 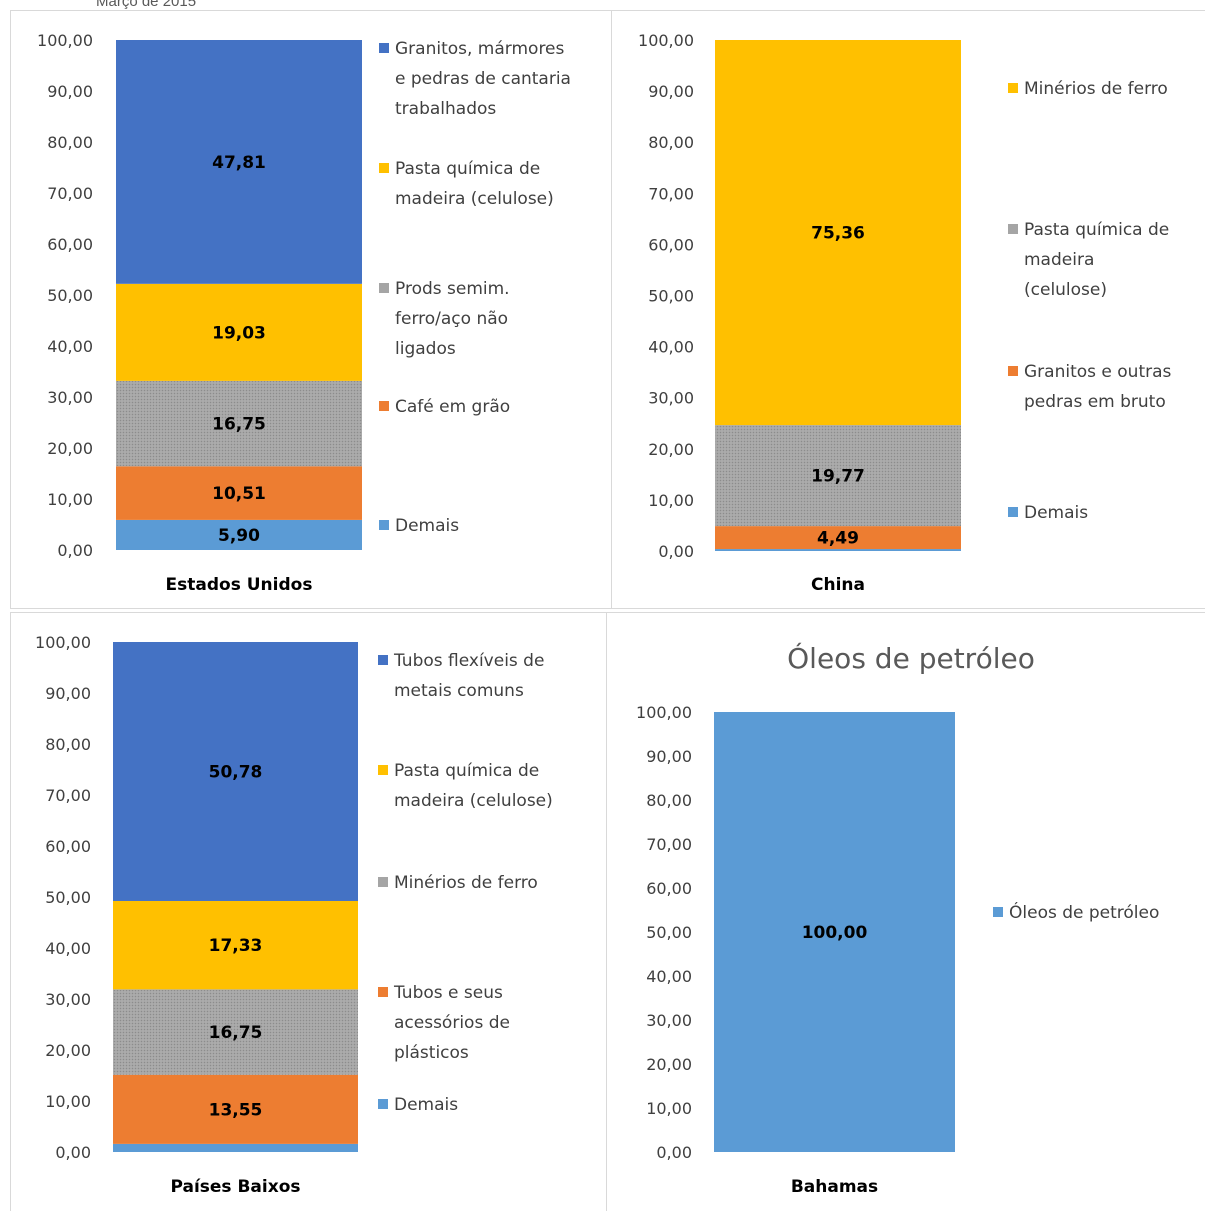 I want to click on legend-label: Prods semim., so click(x=452, y=289).